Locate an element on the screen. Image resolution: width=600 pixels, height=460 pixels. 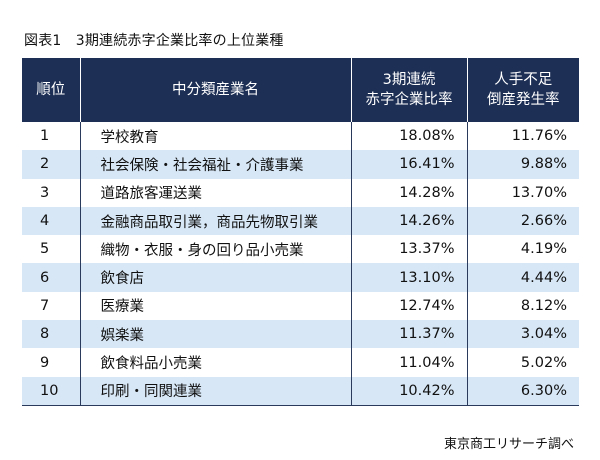
labor-ratio-cell: 11.76% is located at coordinates (539, 136).